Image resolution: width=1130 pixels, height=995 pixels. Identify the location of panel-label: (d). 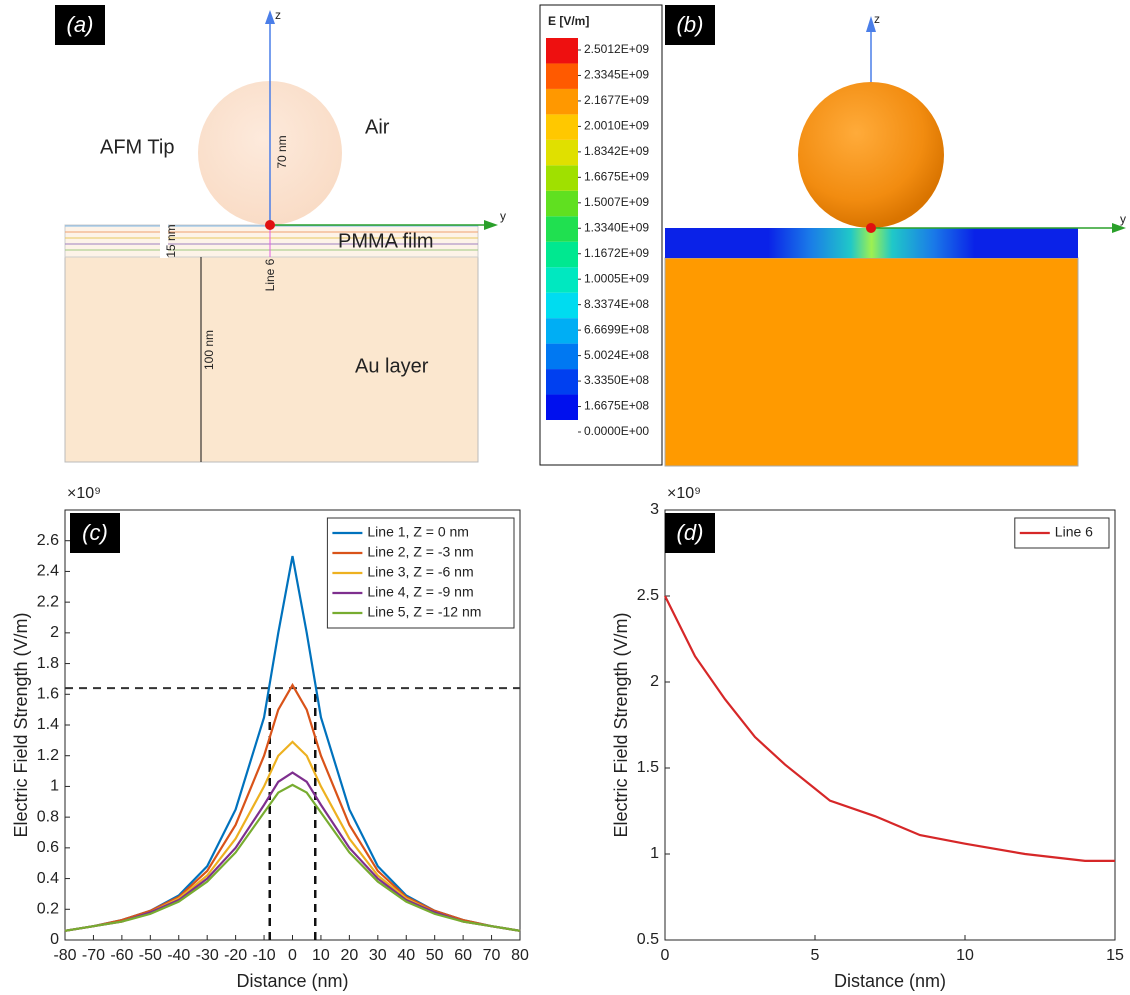
(690, 532).